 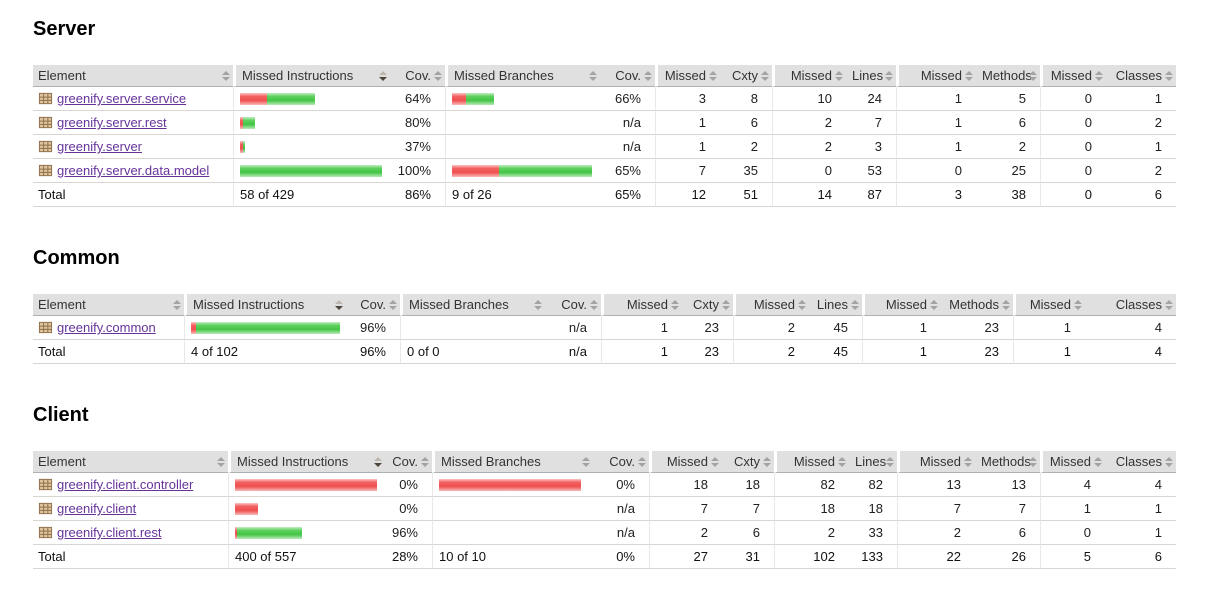 What do you see at coordinates (771, 352) in the screenshot?
I see `total-missed-lines: 2` at bounding box center [771, 352].